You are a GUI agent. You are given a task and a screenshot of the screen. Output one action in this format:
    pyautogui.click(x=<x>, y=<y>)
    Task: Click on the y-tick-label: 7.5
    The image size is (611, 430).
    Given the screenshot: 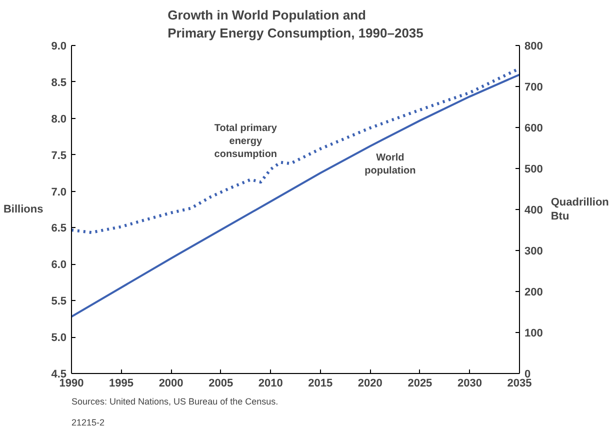 What is the action you would take?
    pyautogui.click(x=59, y=156)
    